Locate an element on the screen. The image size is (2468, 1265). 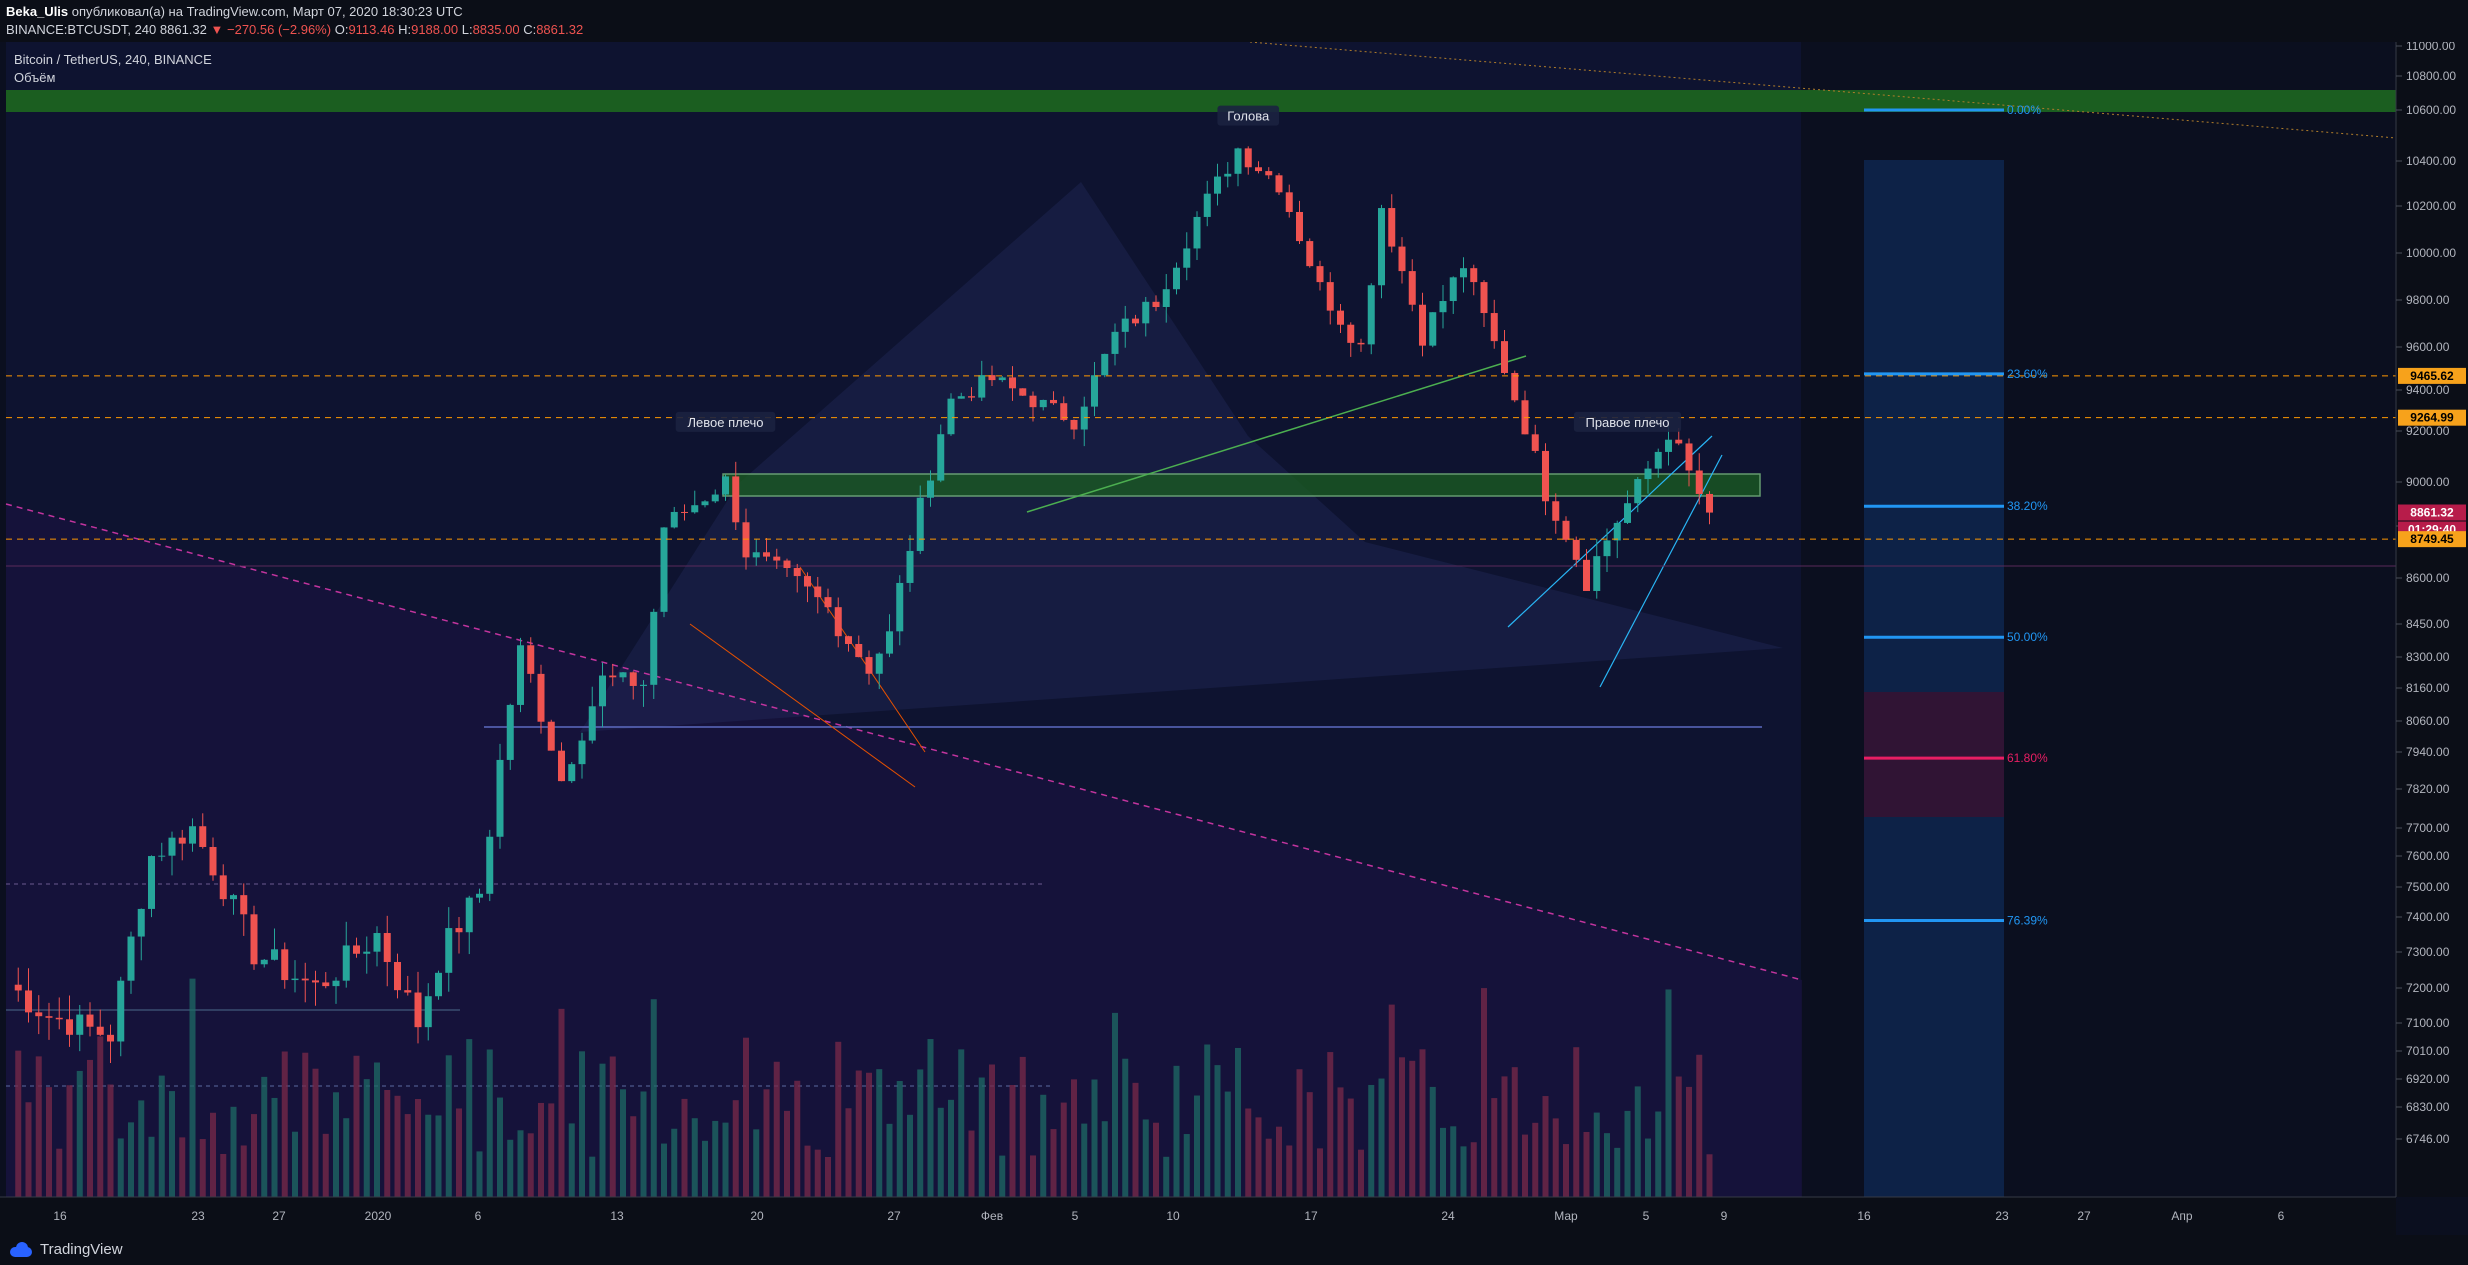
price-tick-label: 8300.00 is located at coordinates (2428, 657).